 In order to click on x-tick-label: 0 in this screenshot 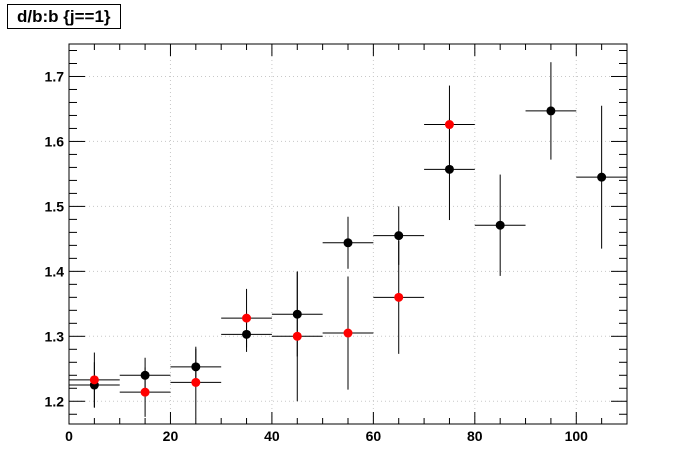, I will do `click(69, 436)`.